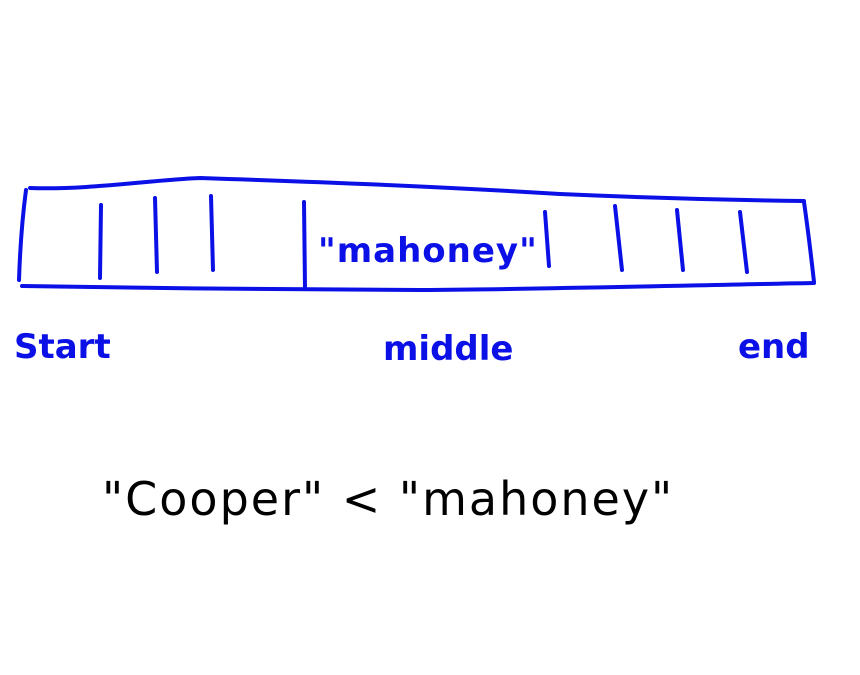 The image size is (860, 675). What do you see at coordinates (22, 235) in the screenshot?
I see `array-left-edge` at bounding box center [22, 235].